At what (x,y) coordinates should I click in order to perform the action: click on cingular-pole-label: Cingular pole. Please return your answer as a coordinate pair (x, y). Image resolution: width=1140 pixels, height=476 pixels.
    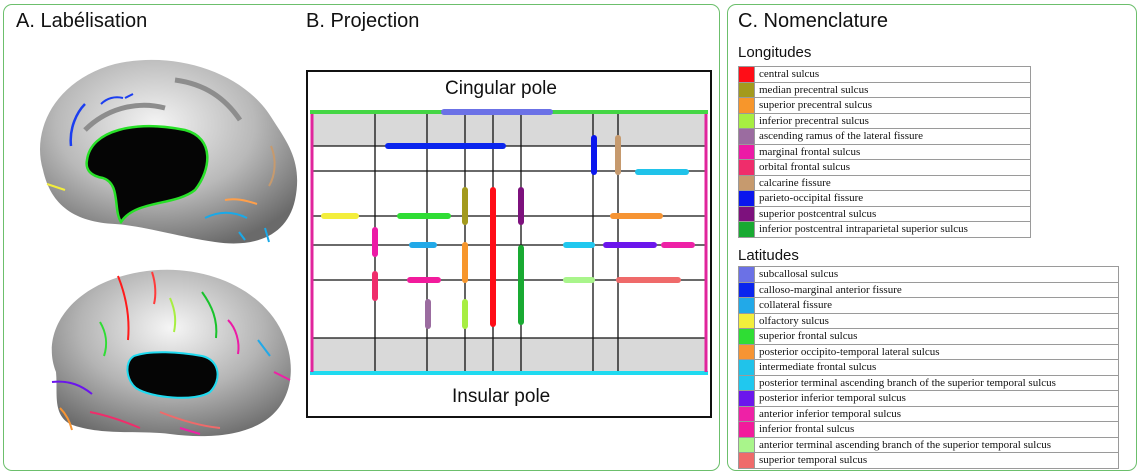
    Looking at the image, I should click on (501, 88).